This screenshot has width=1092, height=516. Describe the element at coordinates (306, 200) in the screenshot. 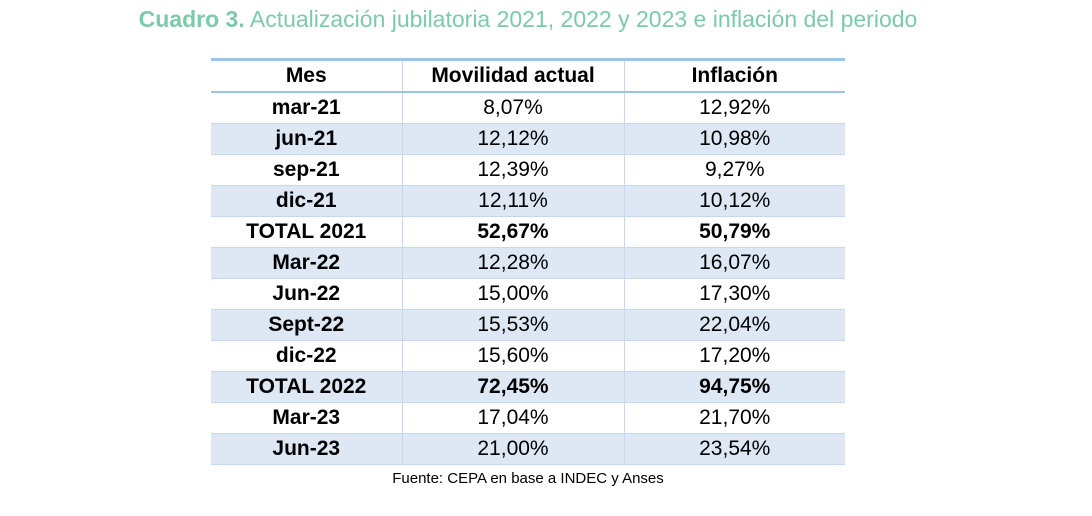

I see `cell-mes: dic-21` at that location.